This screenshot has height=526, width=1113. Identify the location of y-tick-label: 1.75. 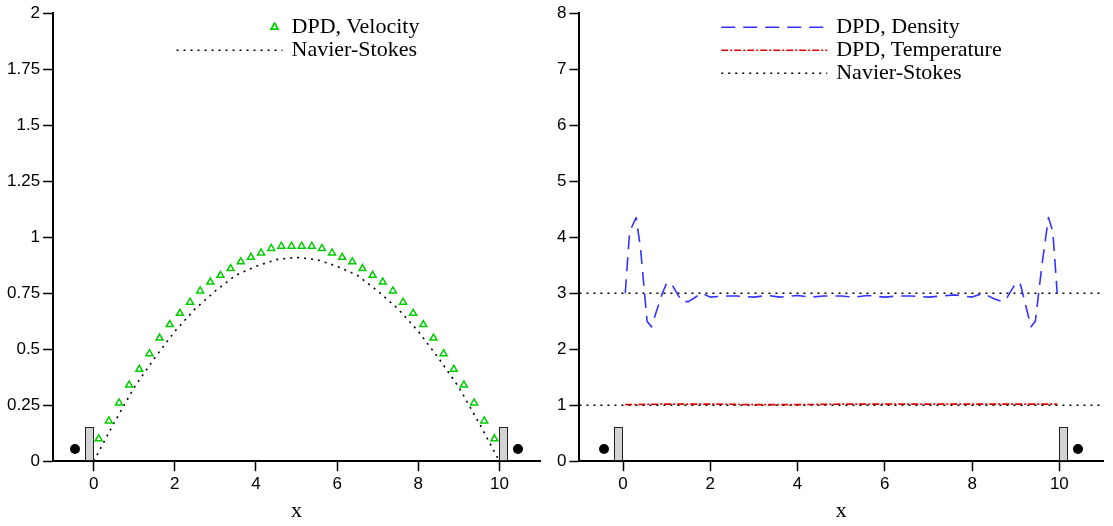
(23, 68).